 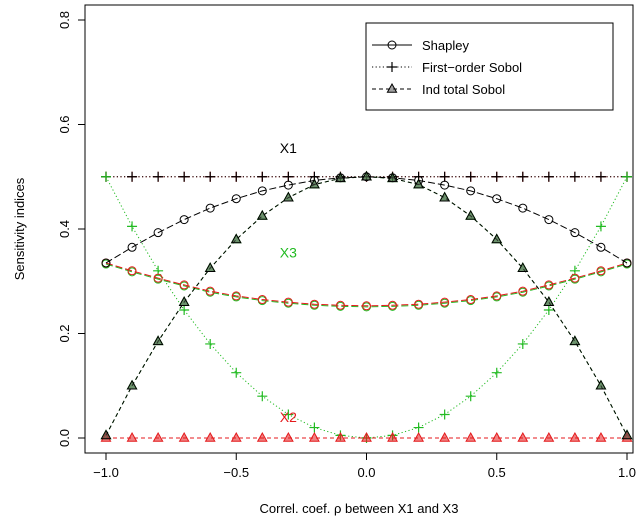 I want to click on y-axis-title: Sensitivity indices, so click(x=19, y=228).